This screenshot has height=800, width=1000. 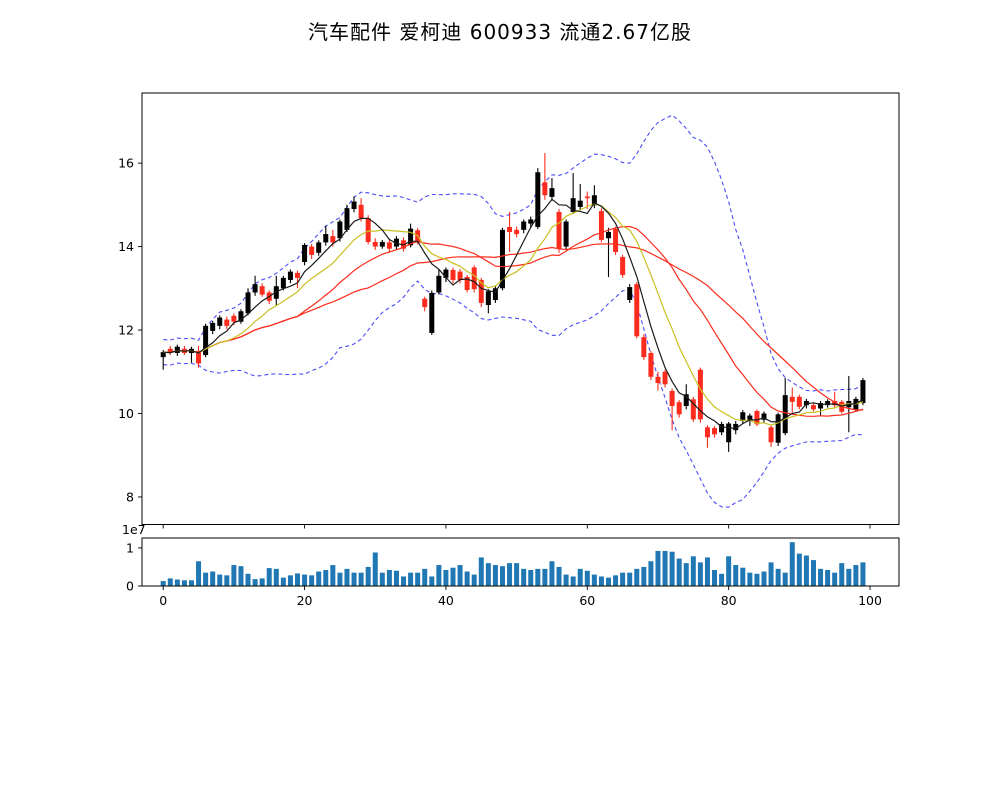 What do you see at coordinates (126, 246) in the screenshot?
I see `svg-text: 14` at bounding box center [126, 246].